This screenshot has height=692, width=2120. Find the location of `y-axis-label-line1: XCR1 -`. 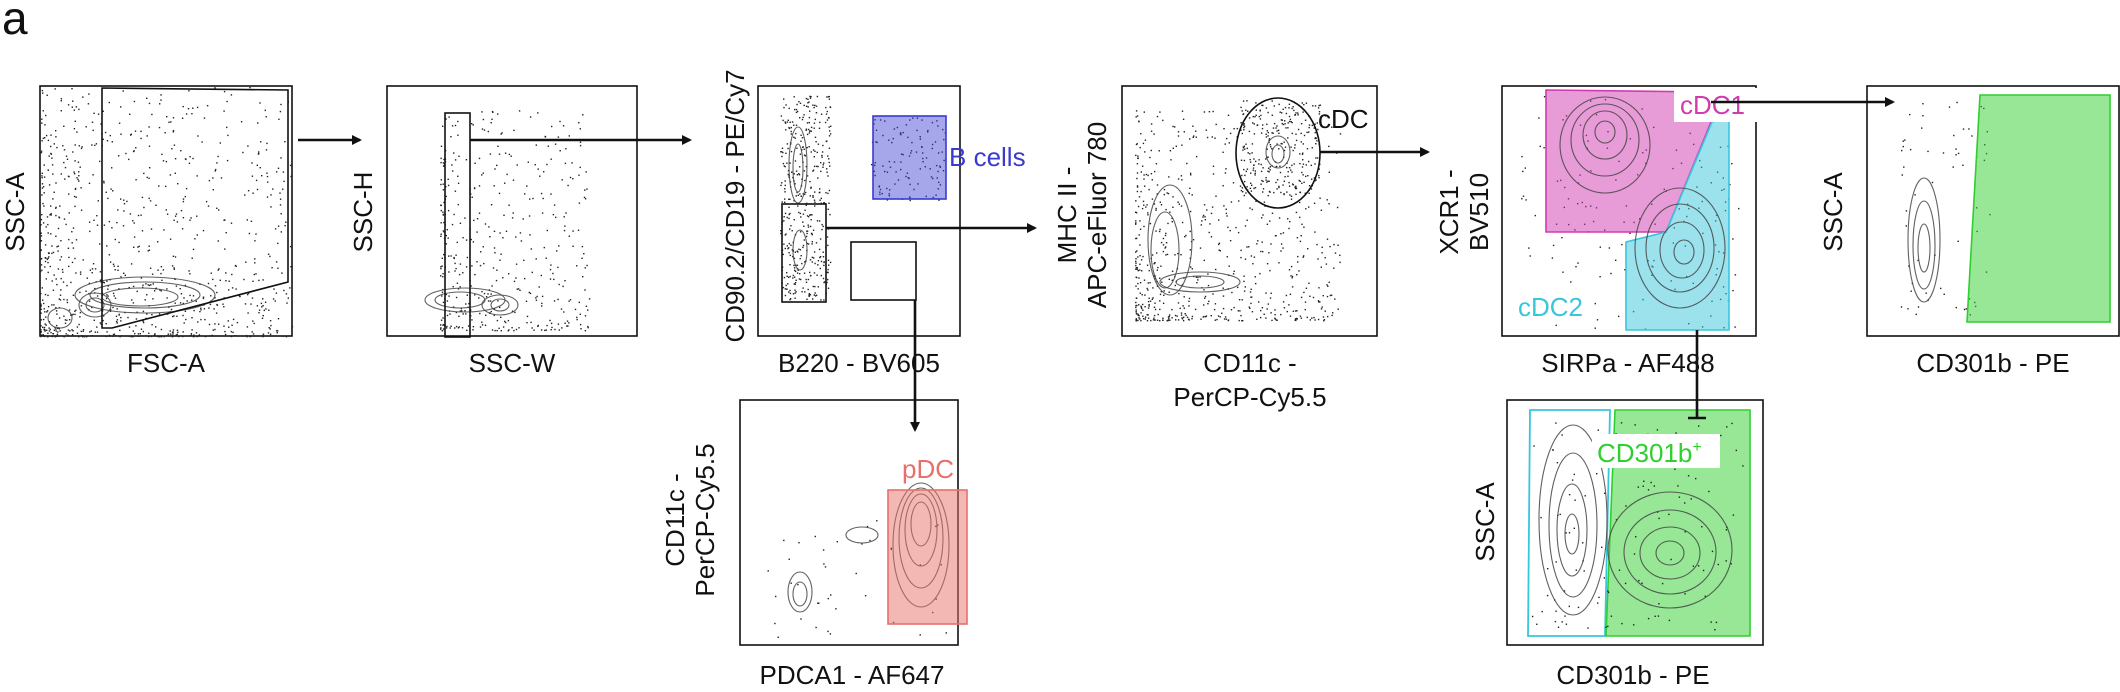

y-axis-label-line1: XCR1 - is located at coordinates (1449, 211).